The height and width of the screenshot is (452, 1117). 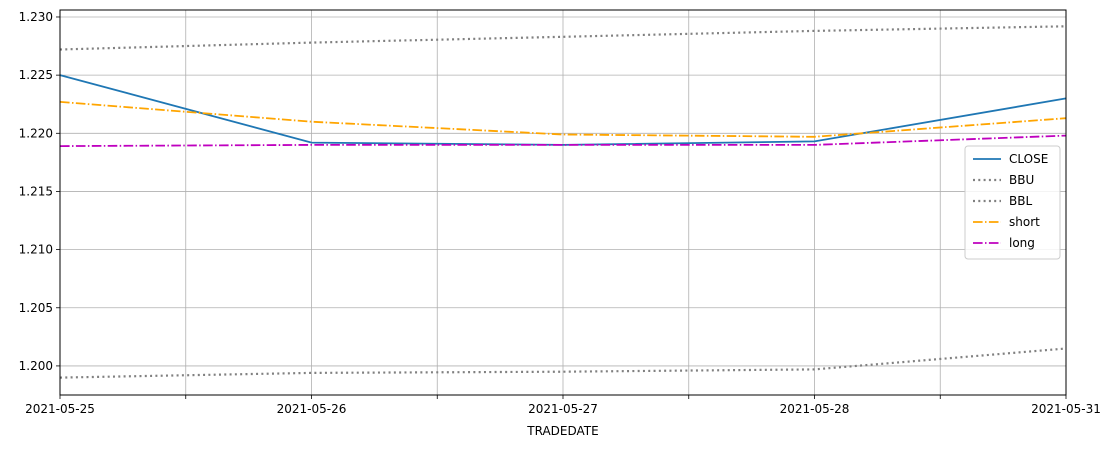 What do you see at coordinates (36, 191) in the screenshot?
I see `y-tick-label: 1.215` at bounding box center [36, 191].